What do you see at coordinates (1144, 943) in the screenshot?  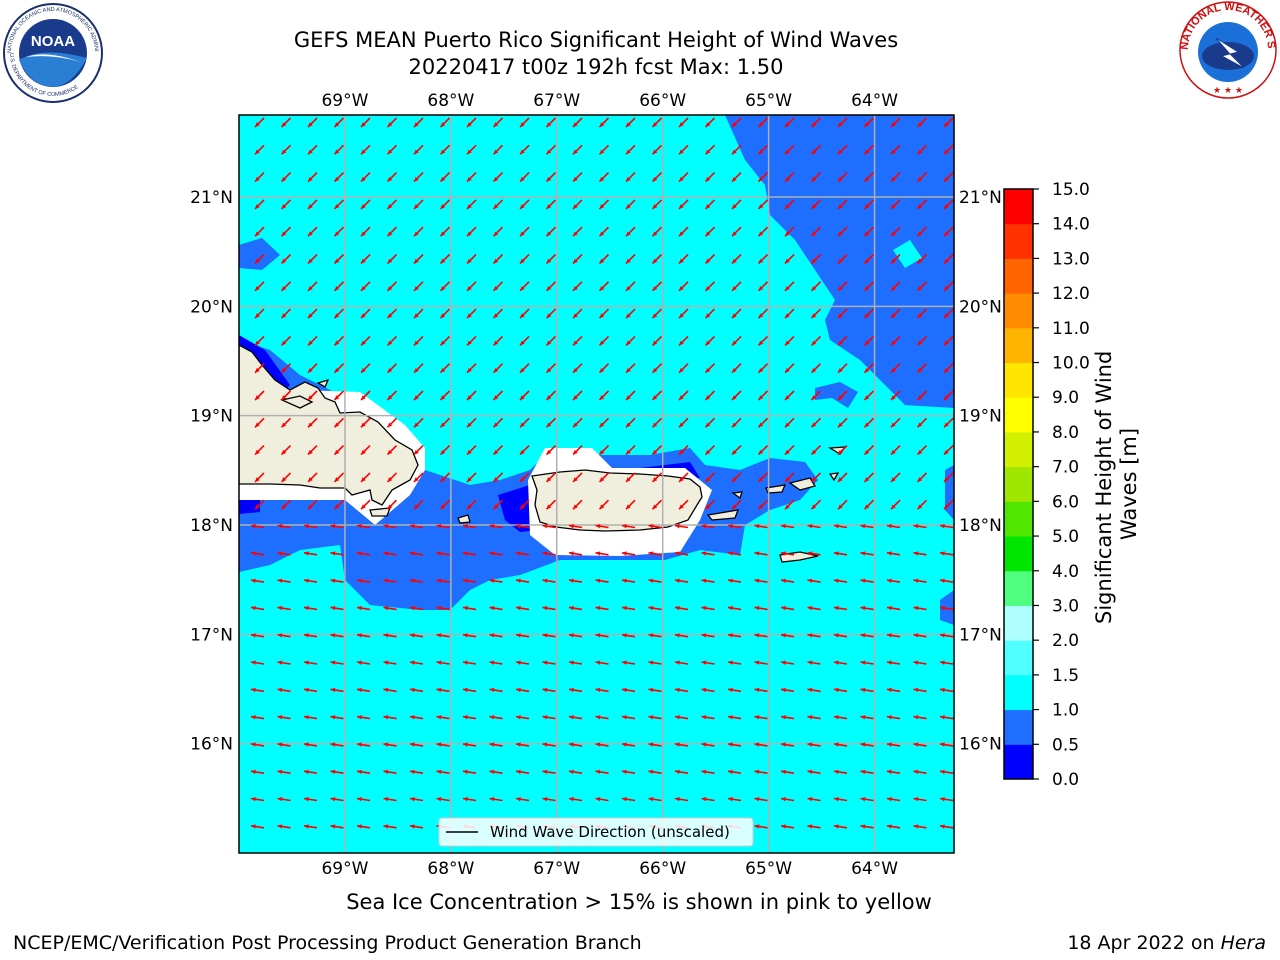 I see `footer-date-text: 18 Apr 2022 on` at bounding box center [1144, 943].